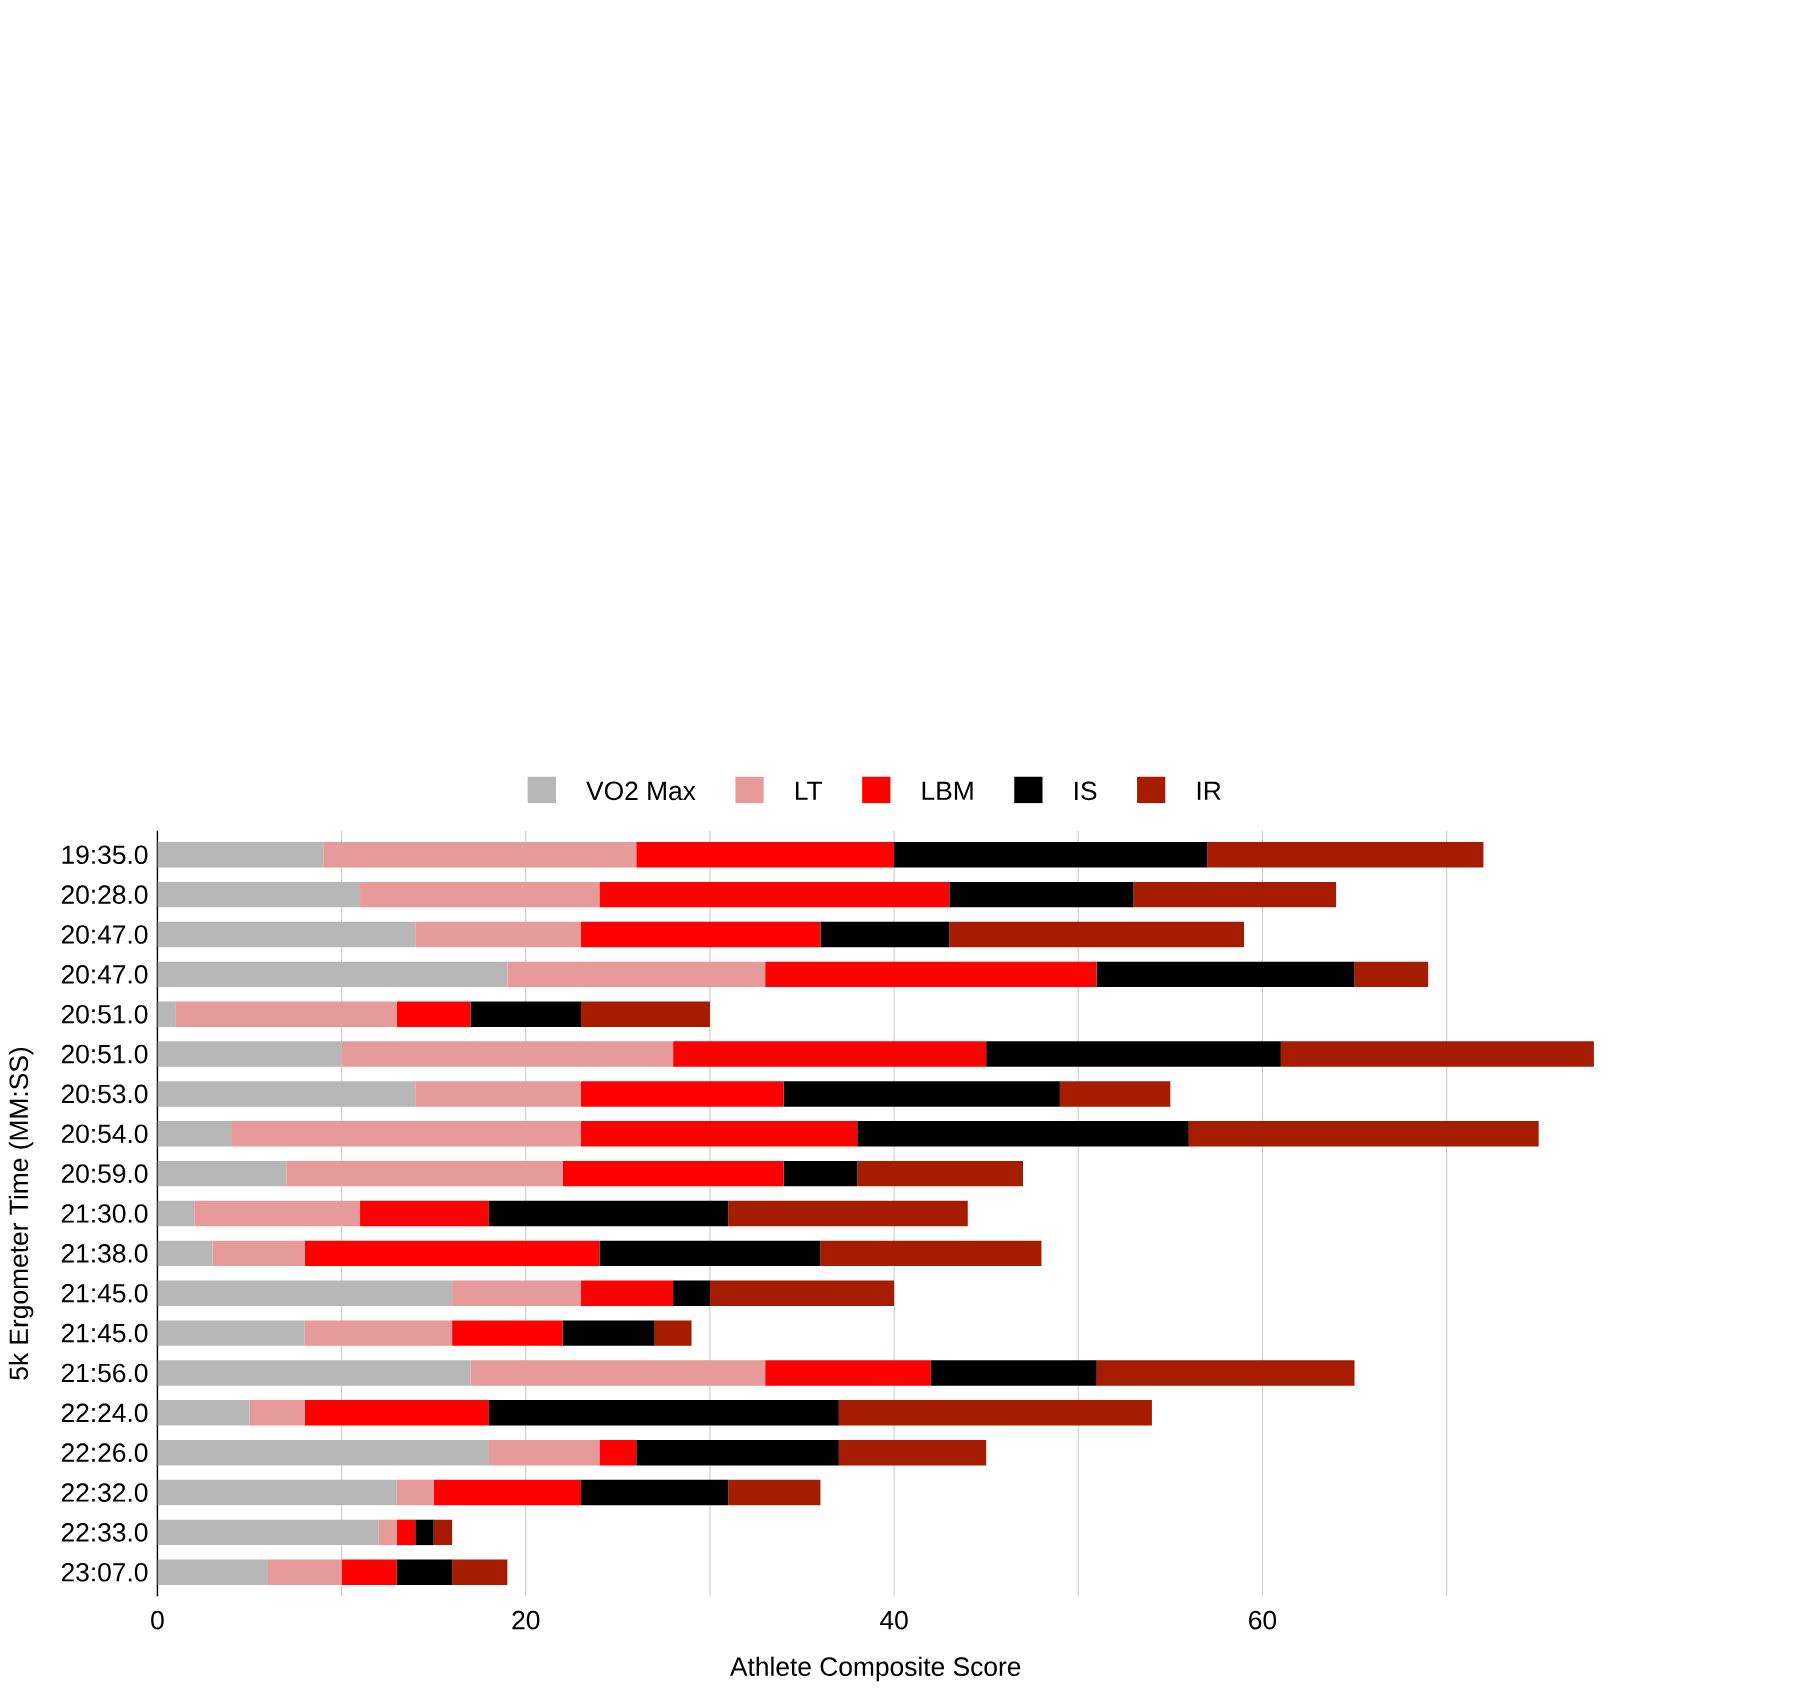  I want to click on y-tick-label: 22:26.0, so click(104, 1453).